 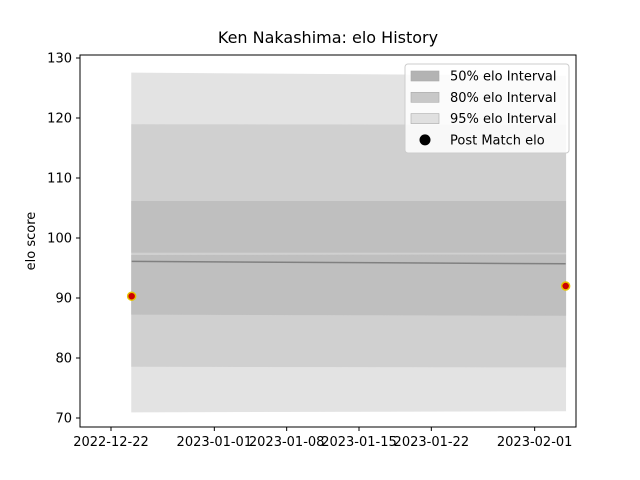 What do you see at coordinates (59, 239) in the screenshot?
I see `y-tick-label-3: 100` at bounding box center [59, 239].